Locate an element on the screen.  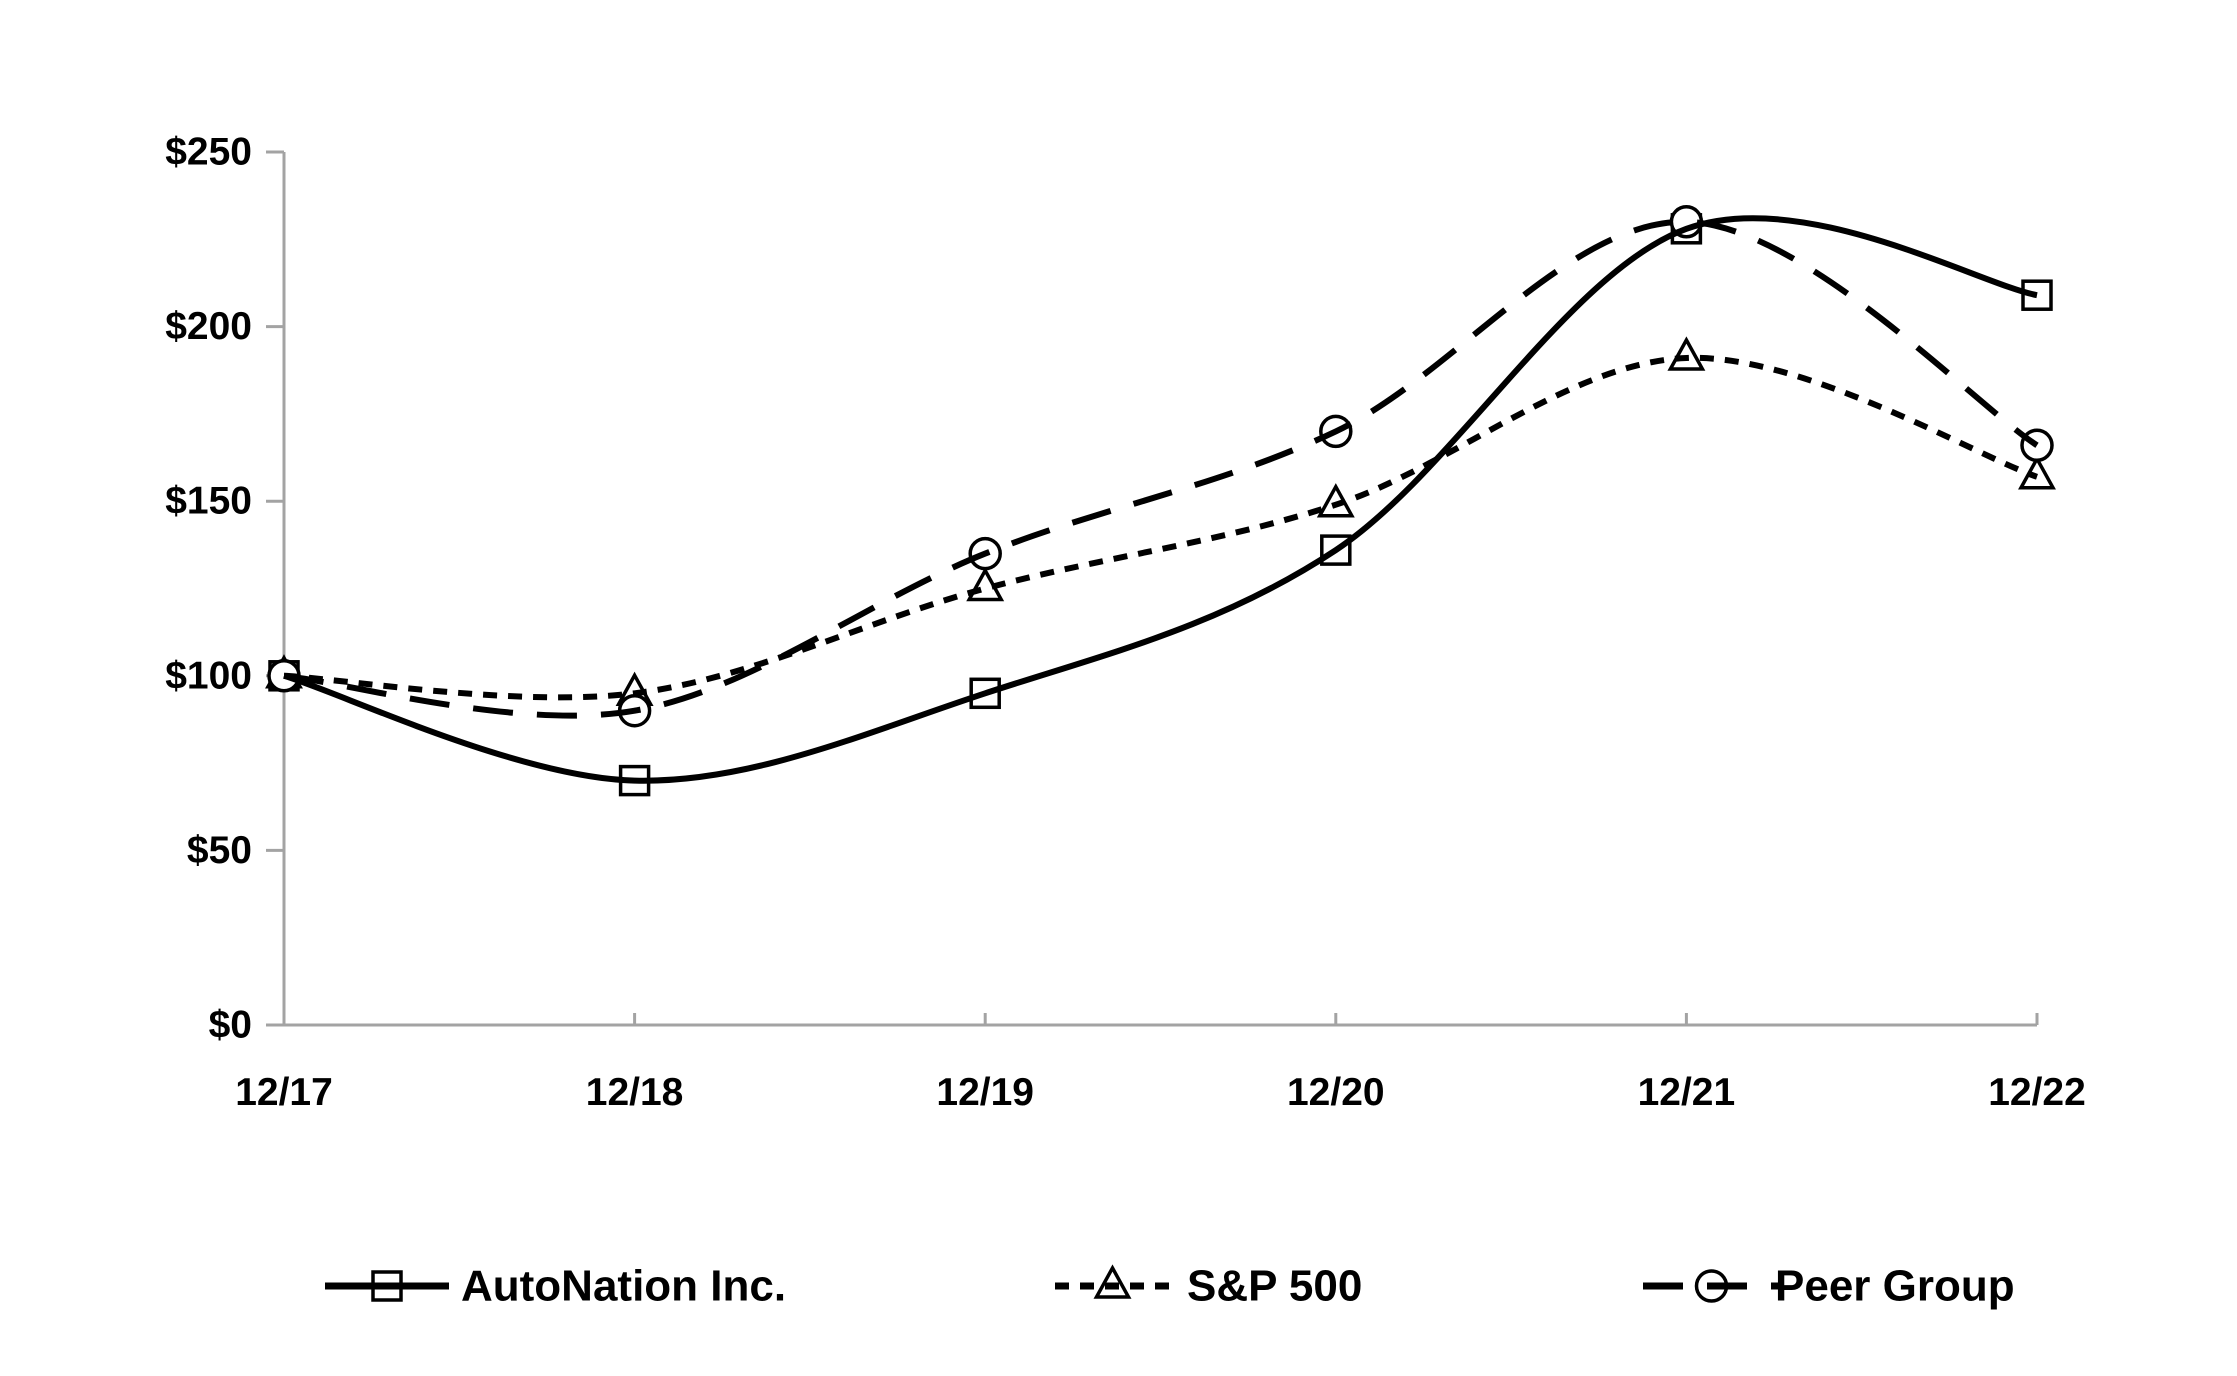
legend-label-s-p-500: S&P 500 is located at coordinates (1274, 1286).